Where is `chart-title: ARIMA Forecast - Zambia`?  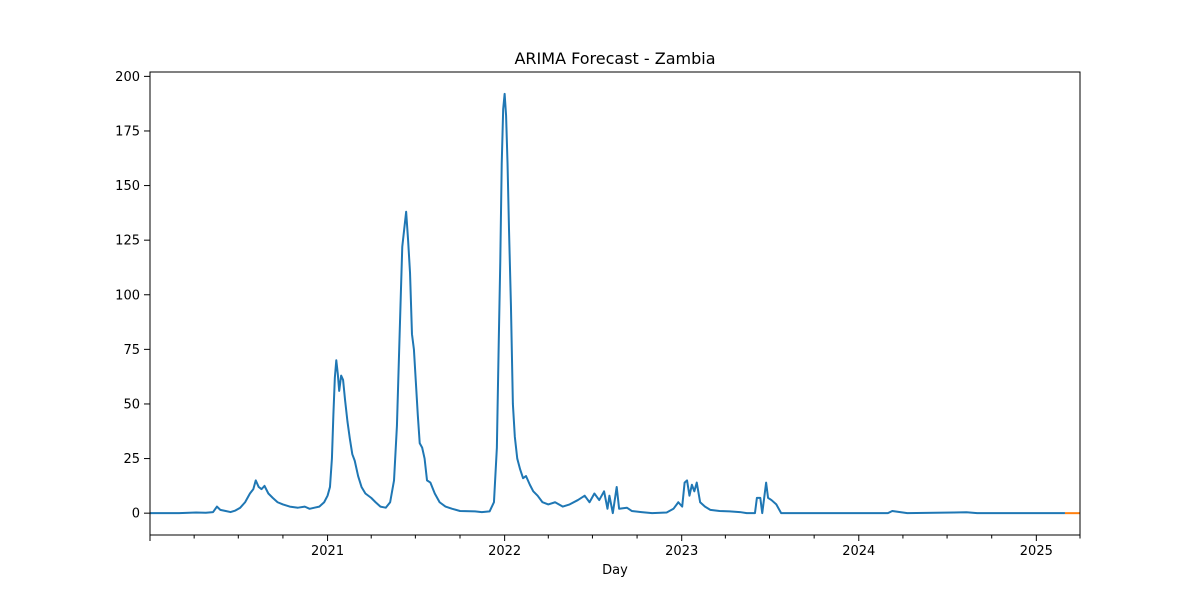 chart-title: ARIMA Forecast - Zambia is located at coordinates (614, 58).